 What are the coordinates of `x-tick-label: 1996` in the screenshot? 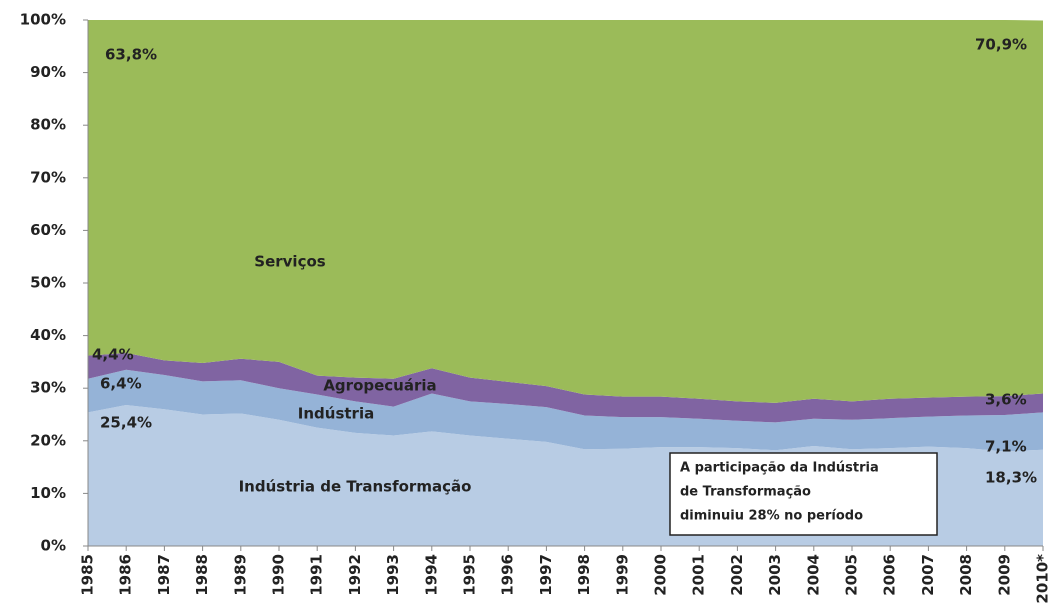 It's located at (508, 575).